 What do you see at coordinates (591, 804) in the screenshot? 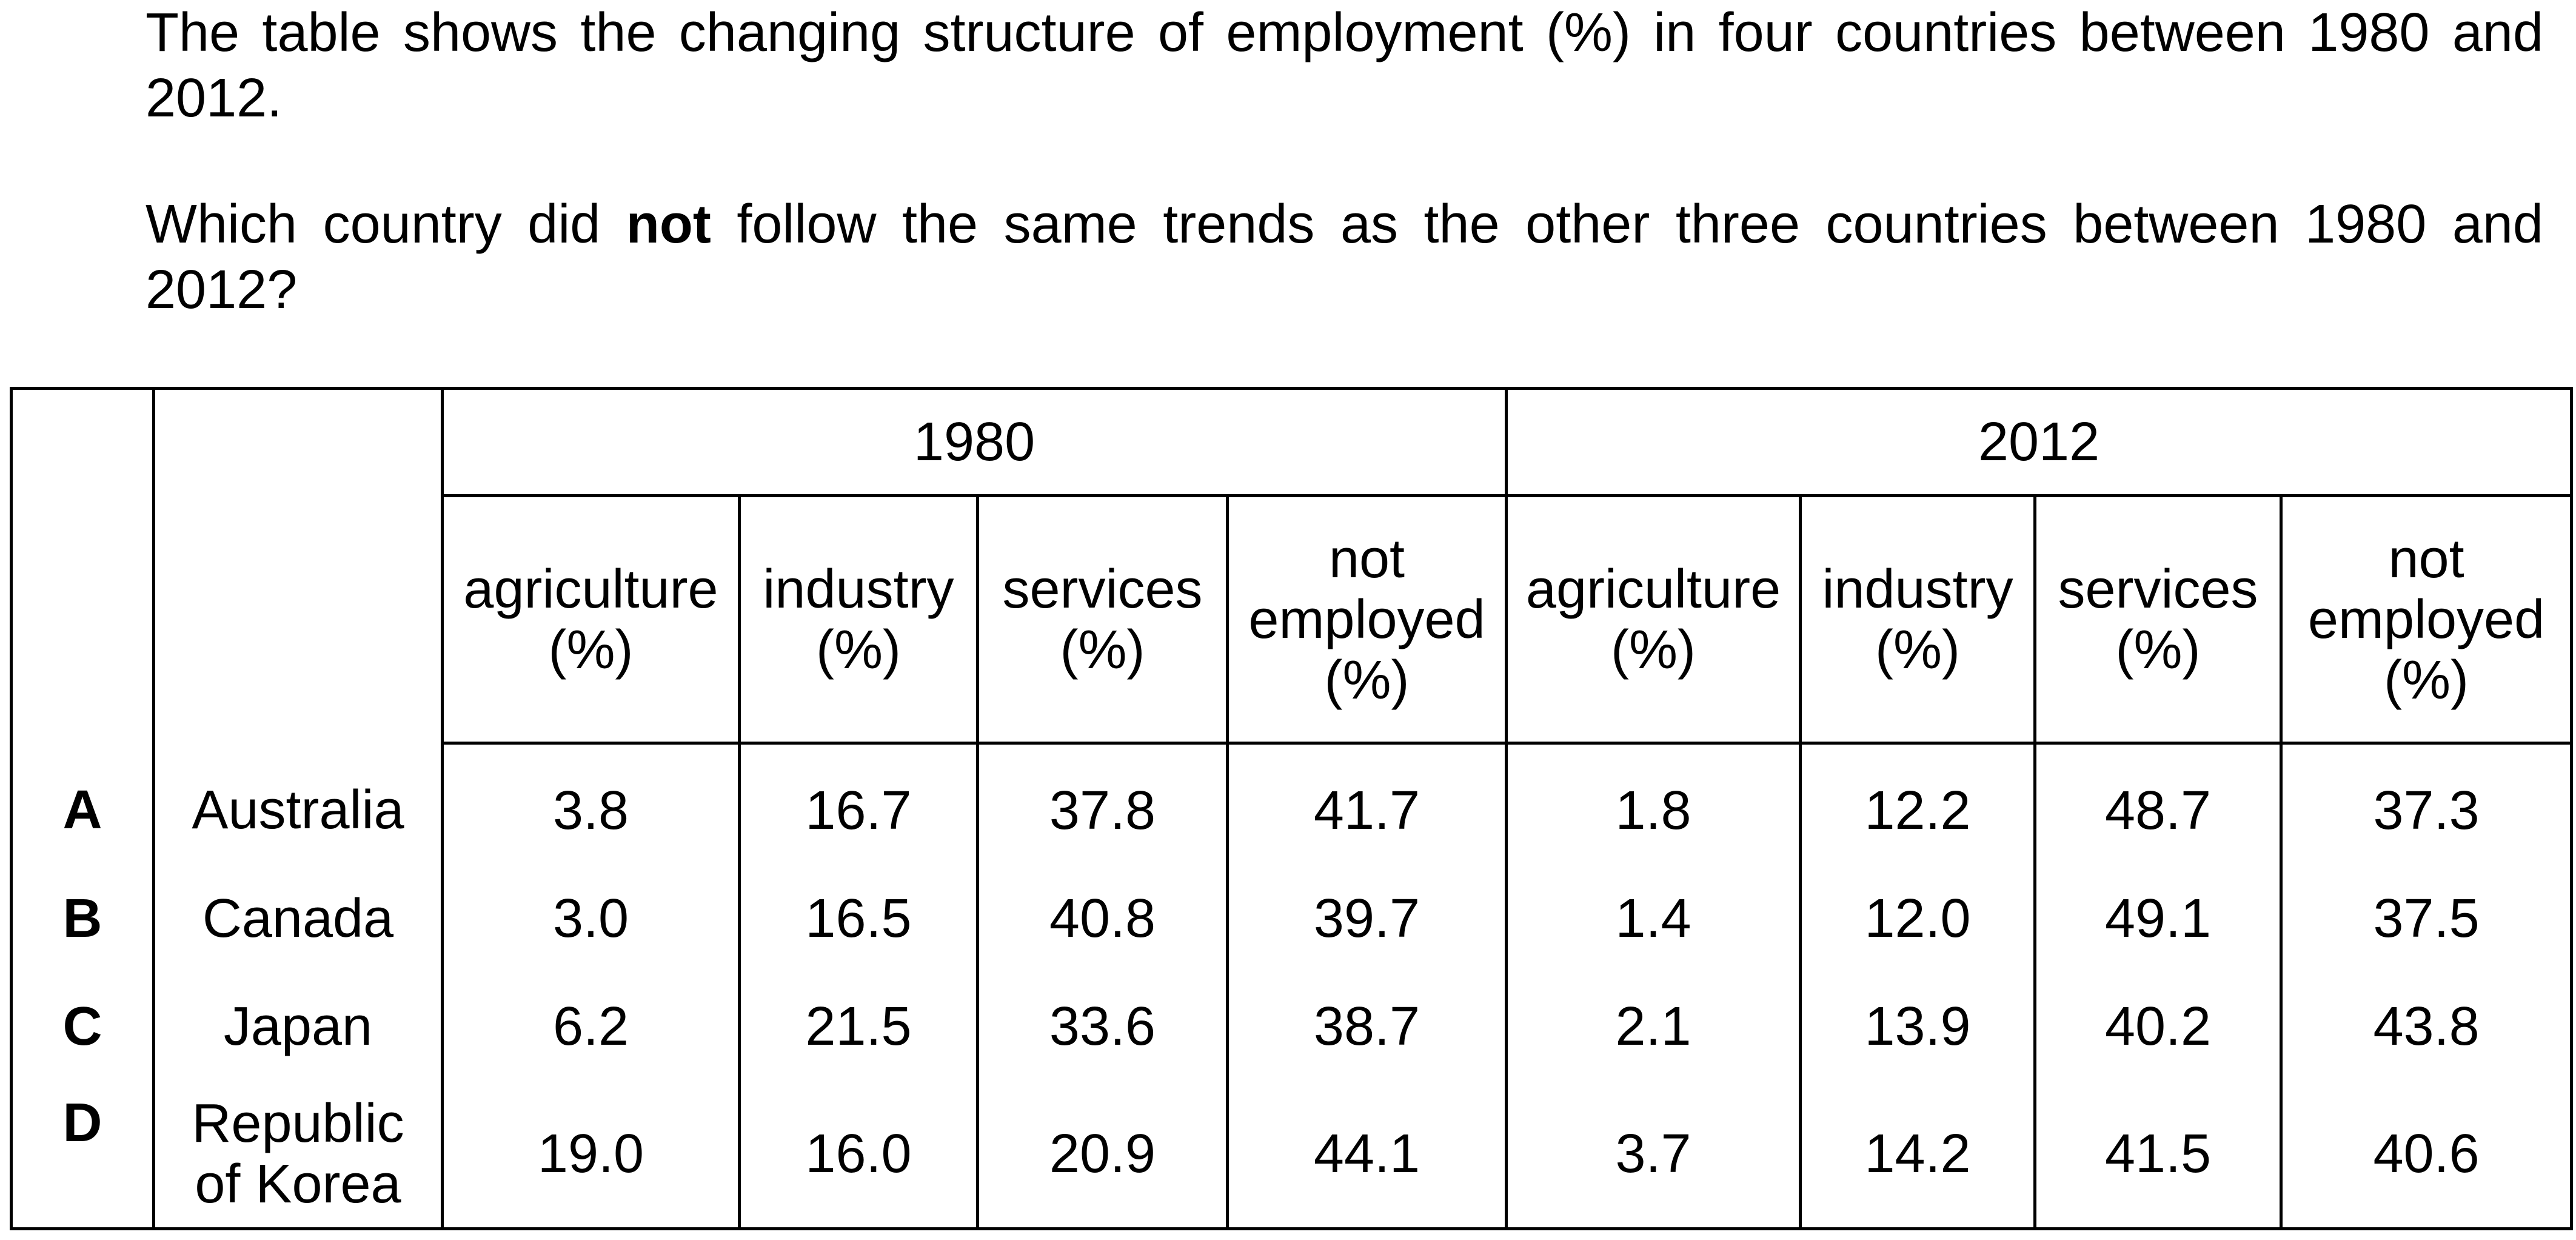
I see `value-cell: 3.8` at bounding box center [591, 804].